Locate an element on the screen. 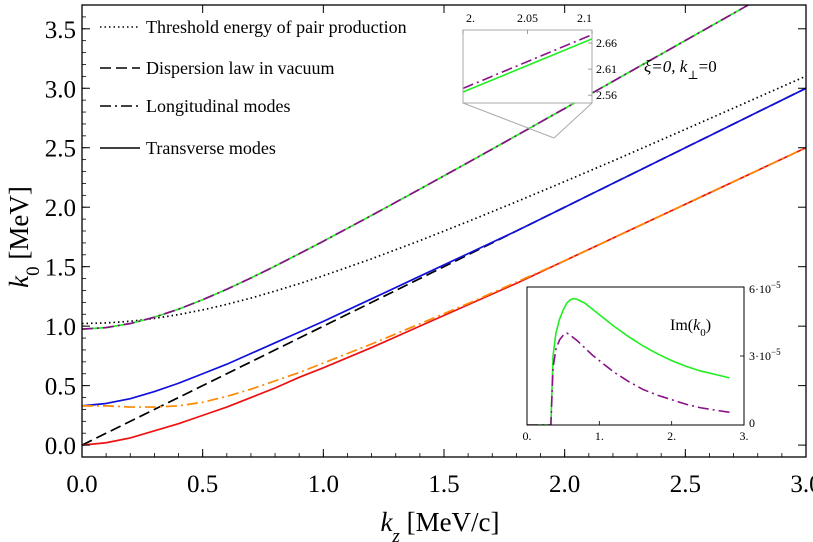 Image resolution: width=813 pixels, height=542 pixels. y-tick-label: 1.5 is located at coordinates (60, 268).